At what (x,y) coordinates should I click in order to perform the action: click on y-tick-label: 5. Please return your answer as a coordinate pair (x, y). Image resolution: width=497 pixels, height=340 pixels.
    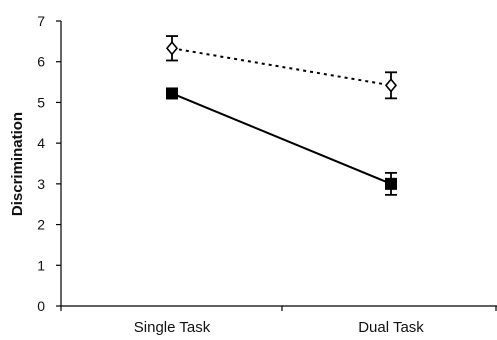
    Looking at the image, I should click on (41, 102).